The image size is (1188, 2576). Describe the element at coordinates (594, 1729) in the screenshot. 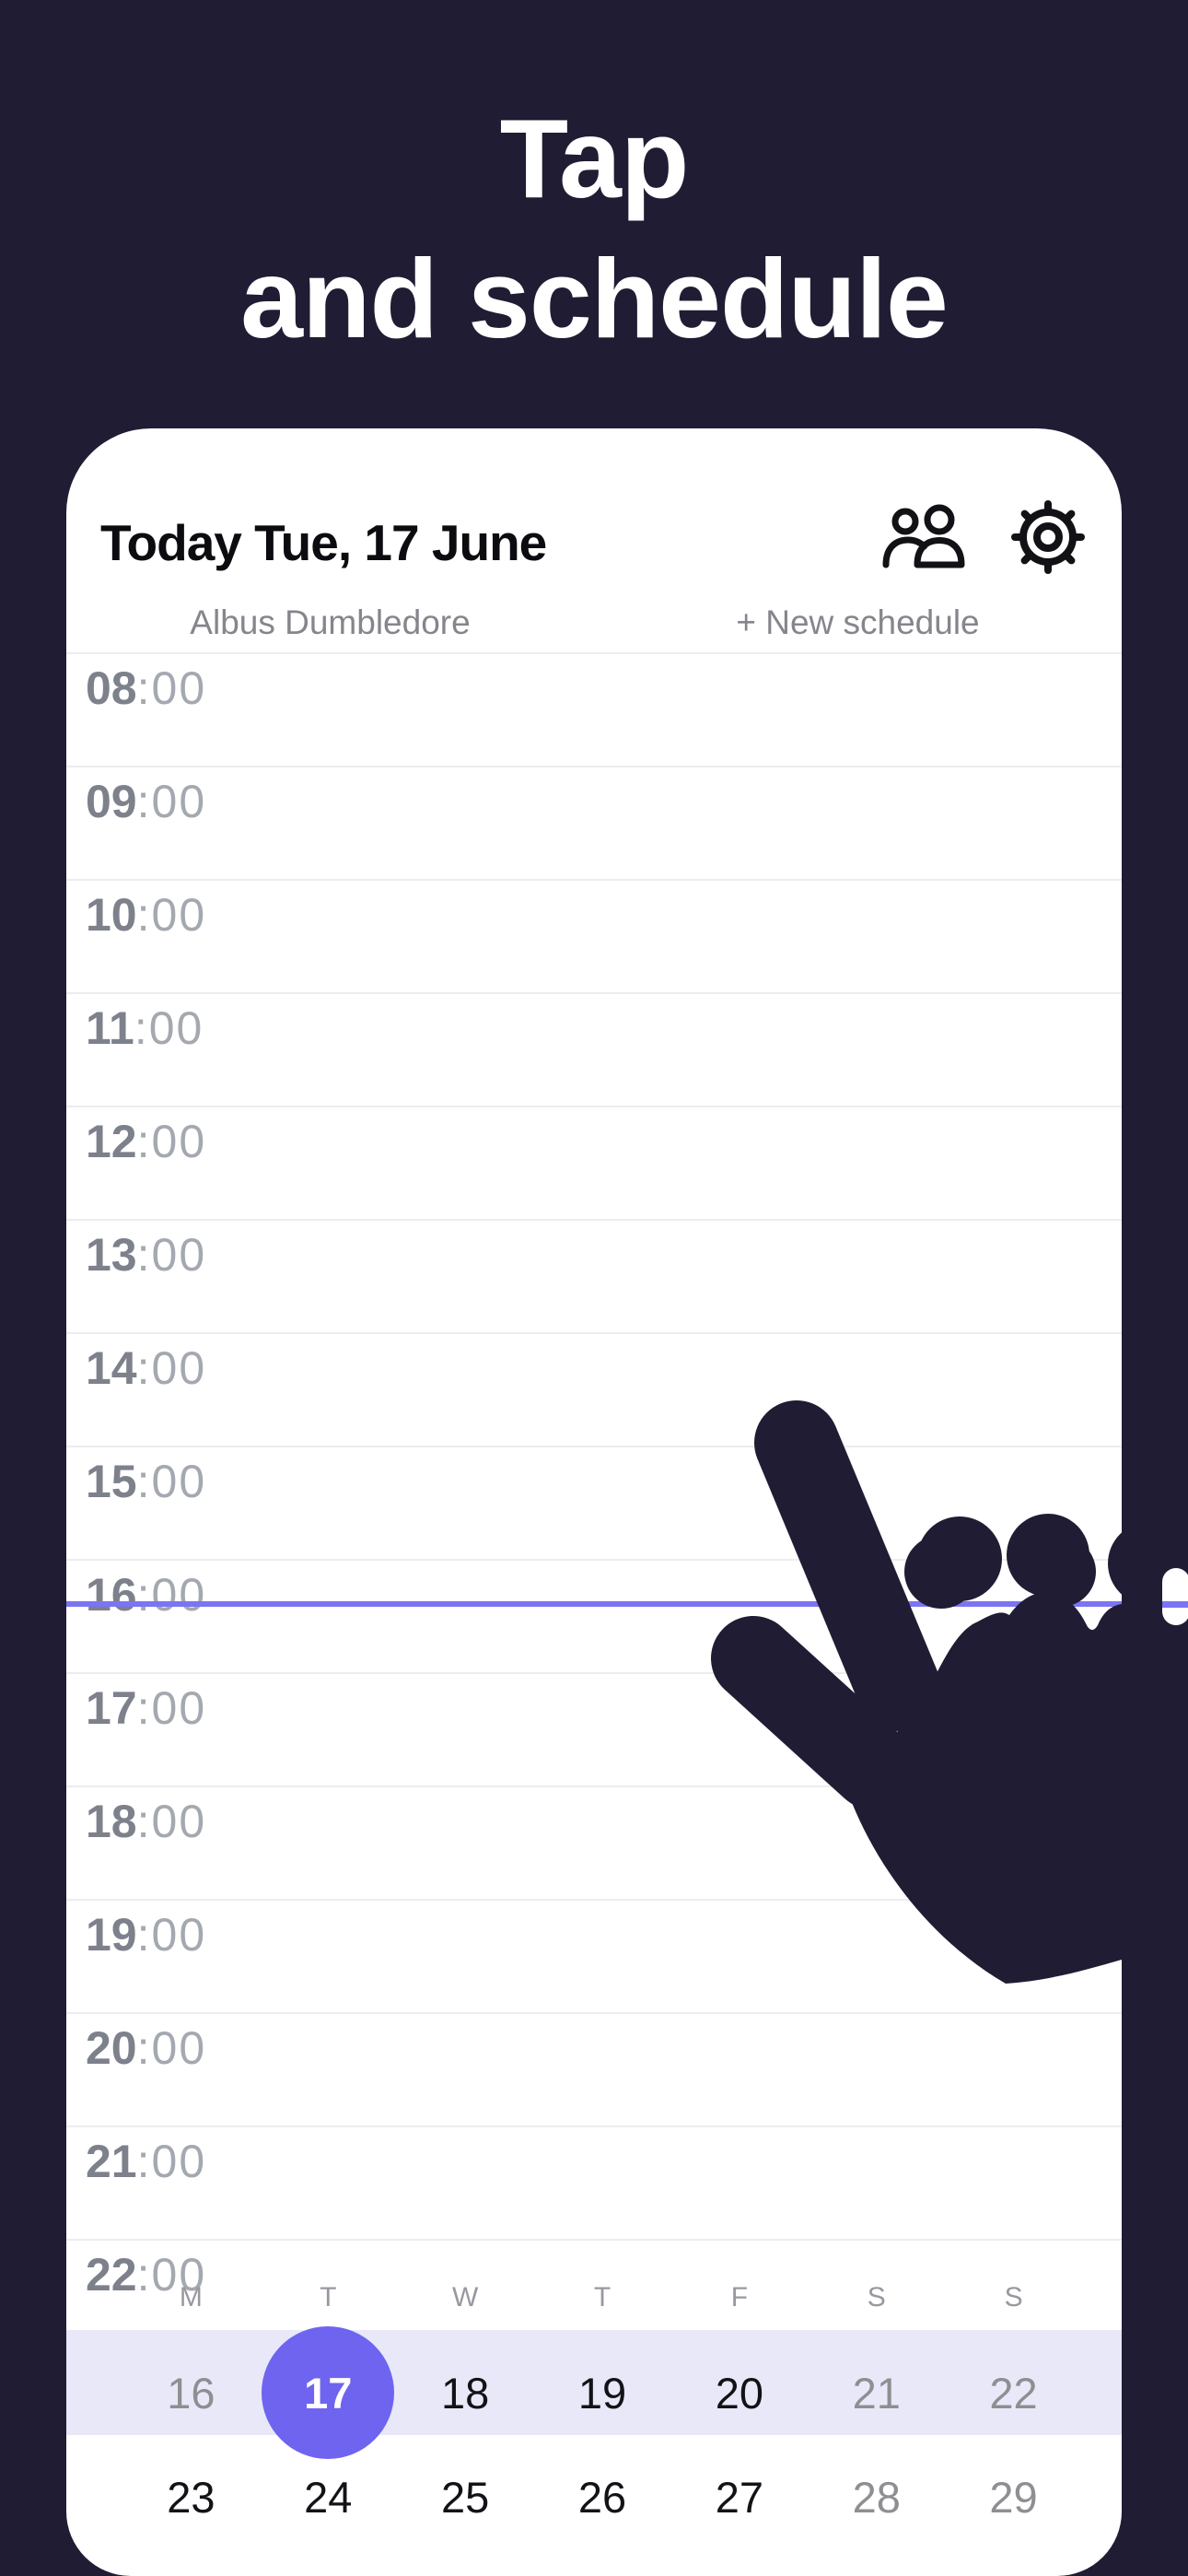

I see `hour-row-17: 17:00` at that location.